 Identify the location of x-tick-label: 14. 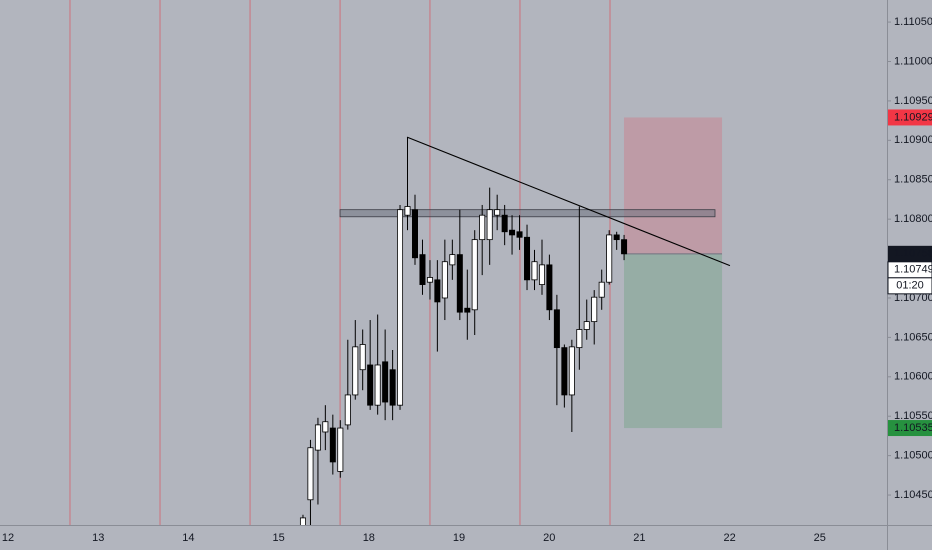
(188, 538).